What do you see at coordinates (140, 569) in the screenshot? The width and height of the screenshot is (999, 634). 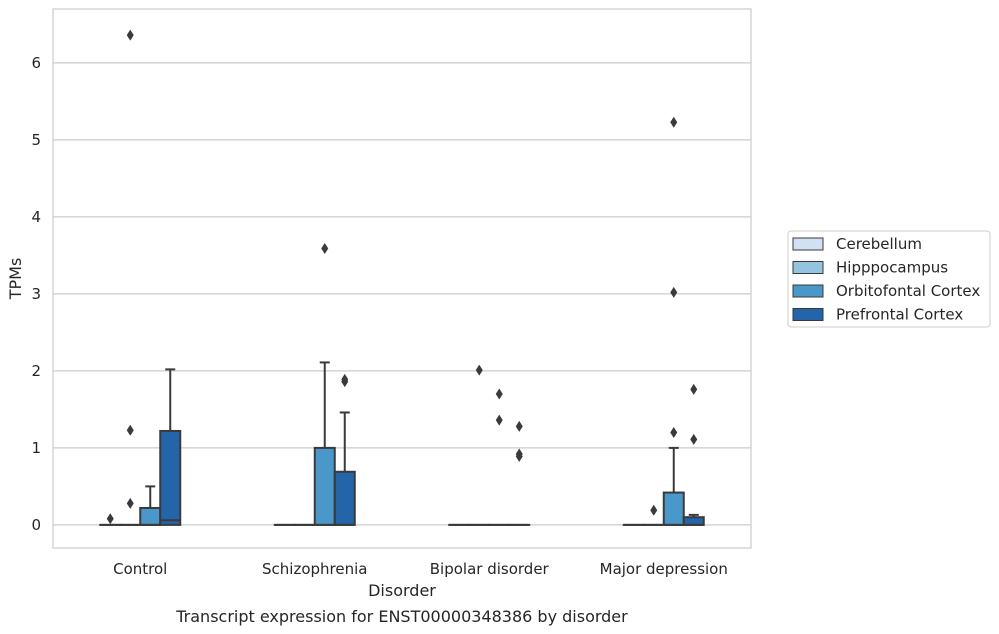 I see `x-tick-label: Control` at bounding box center [140, 569].